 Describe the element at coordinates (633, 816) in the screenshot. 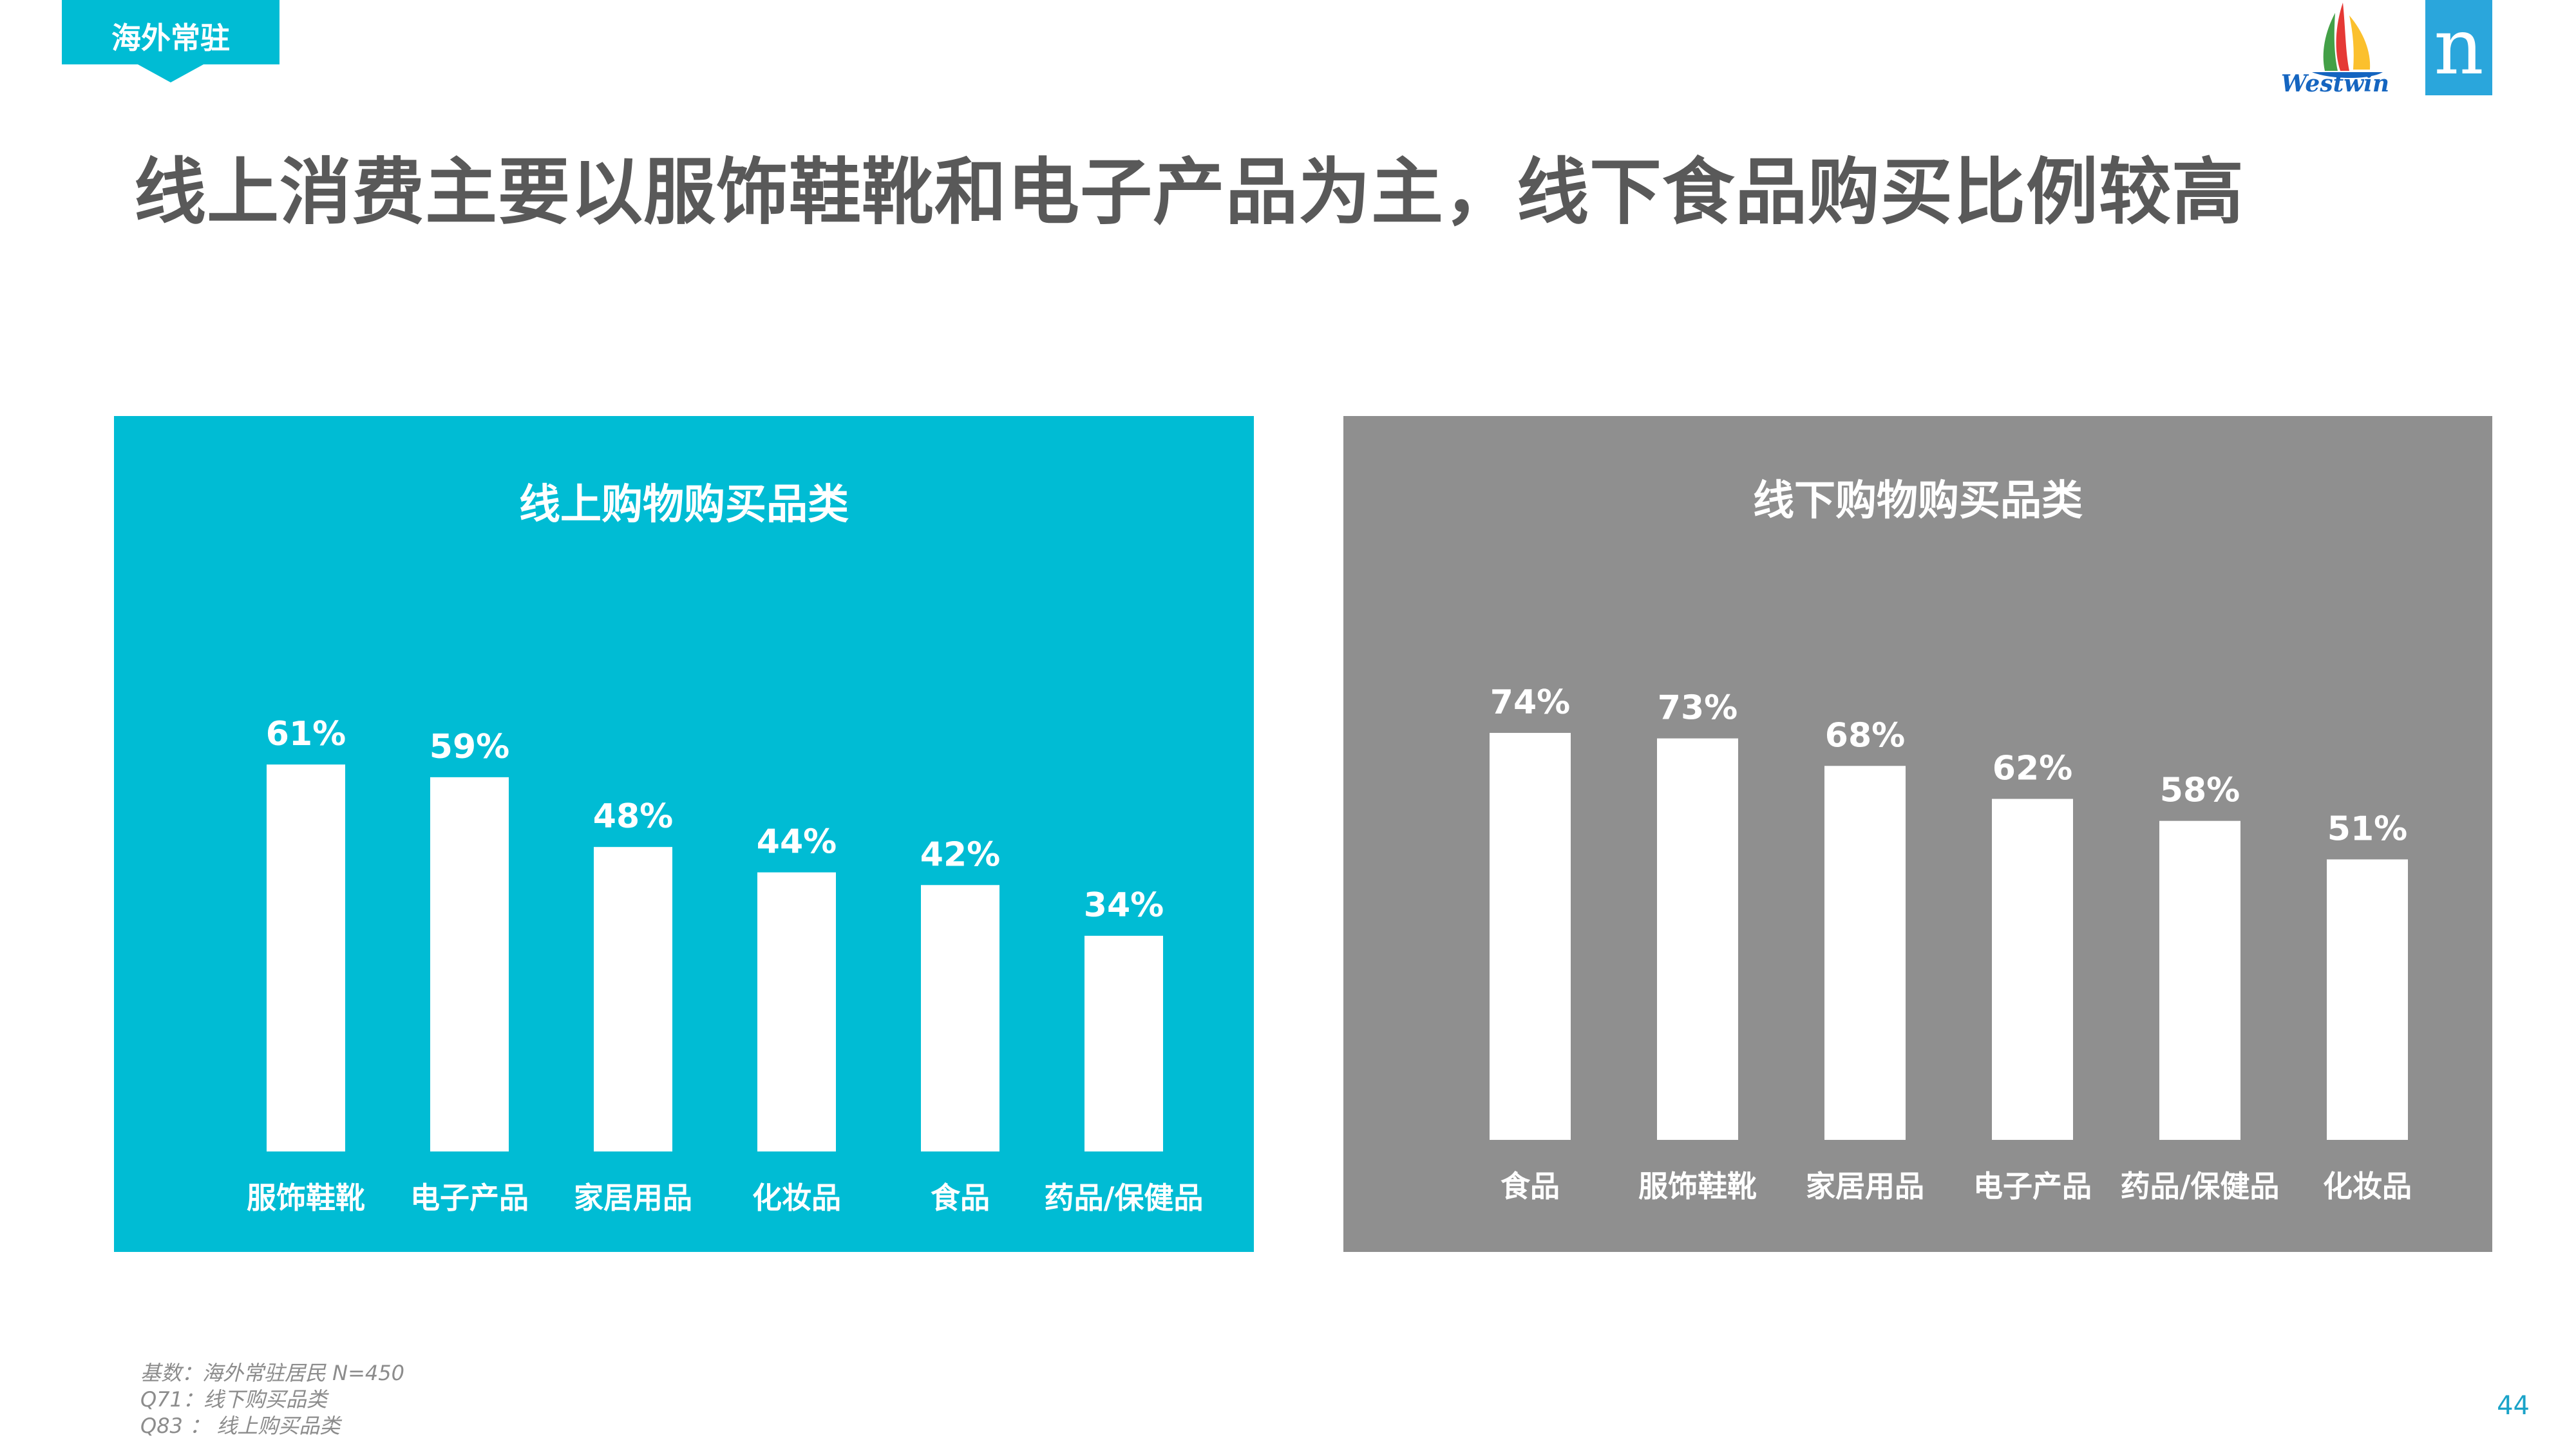

I see `online-value-label-2: 48%` at that location.